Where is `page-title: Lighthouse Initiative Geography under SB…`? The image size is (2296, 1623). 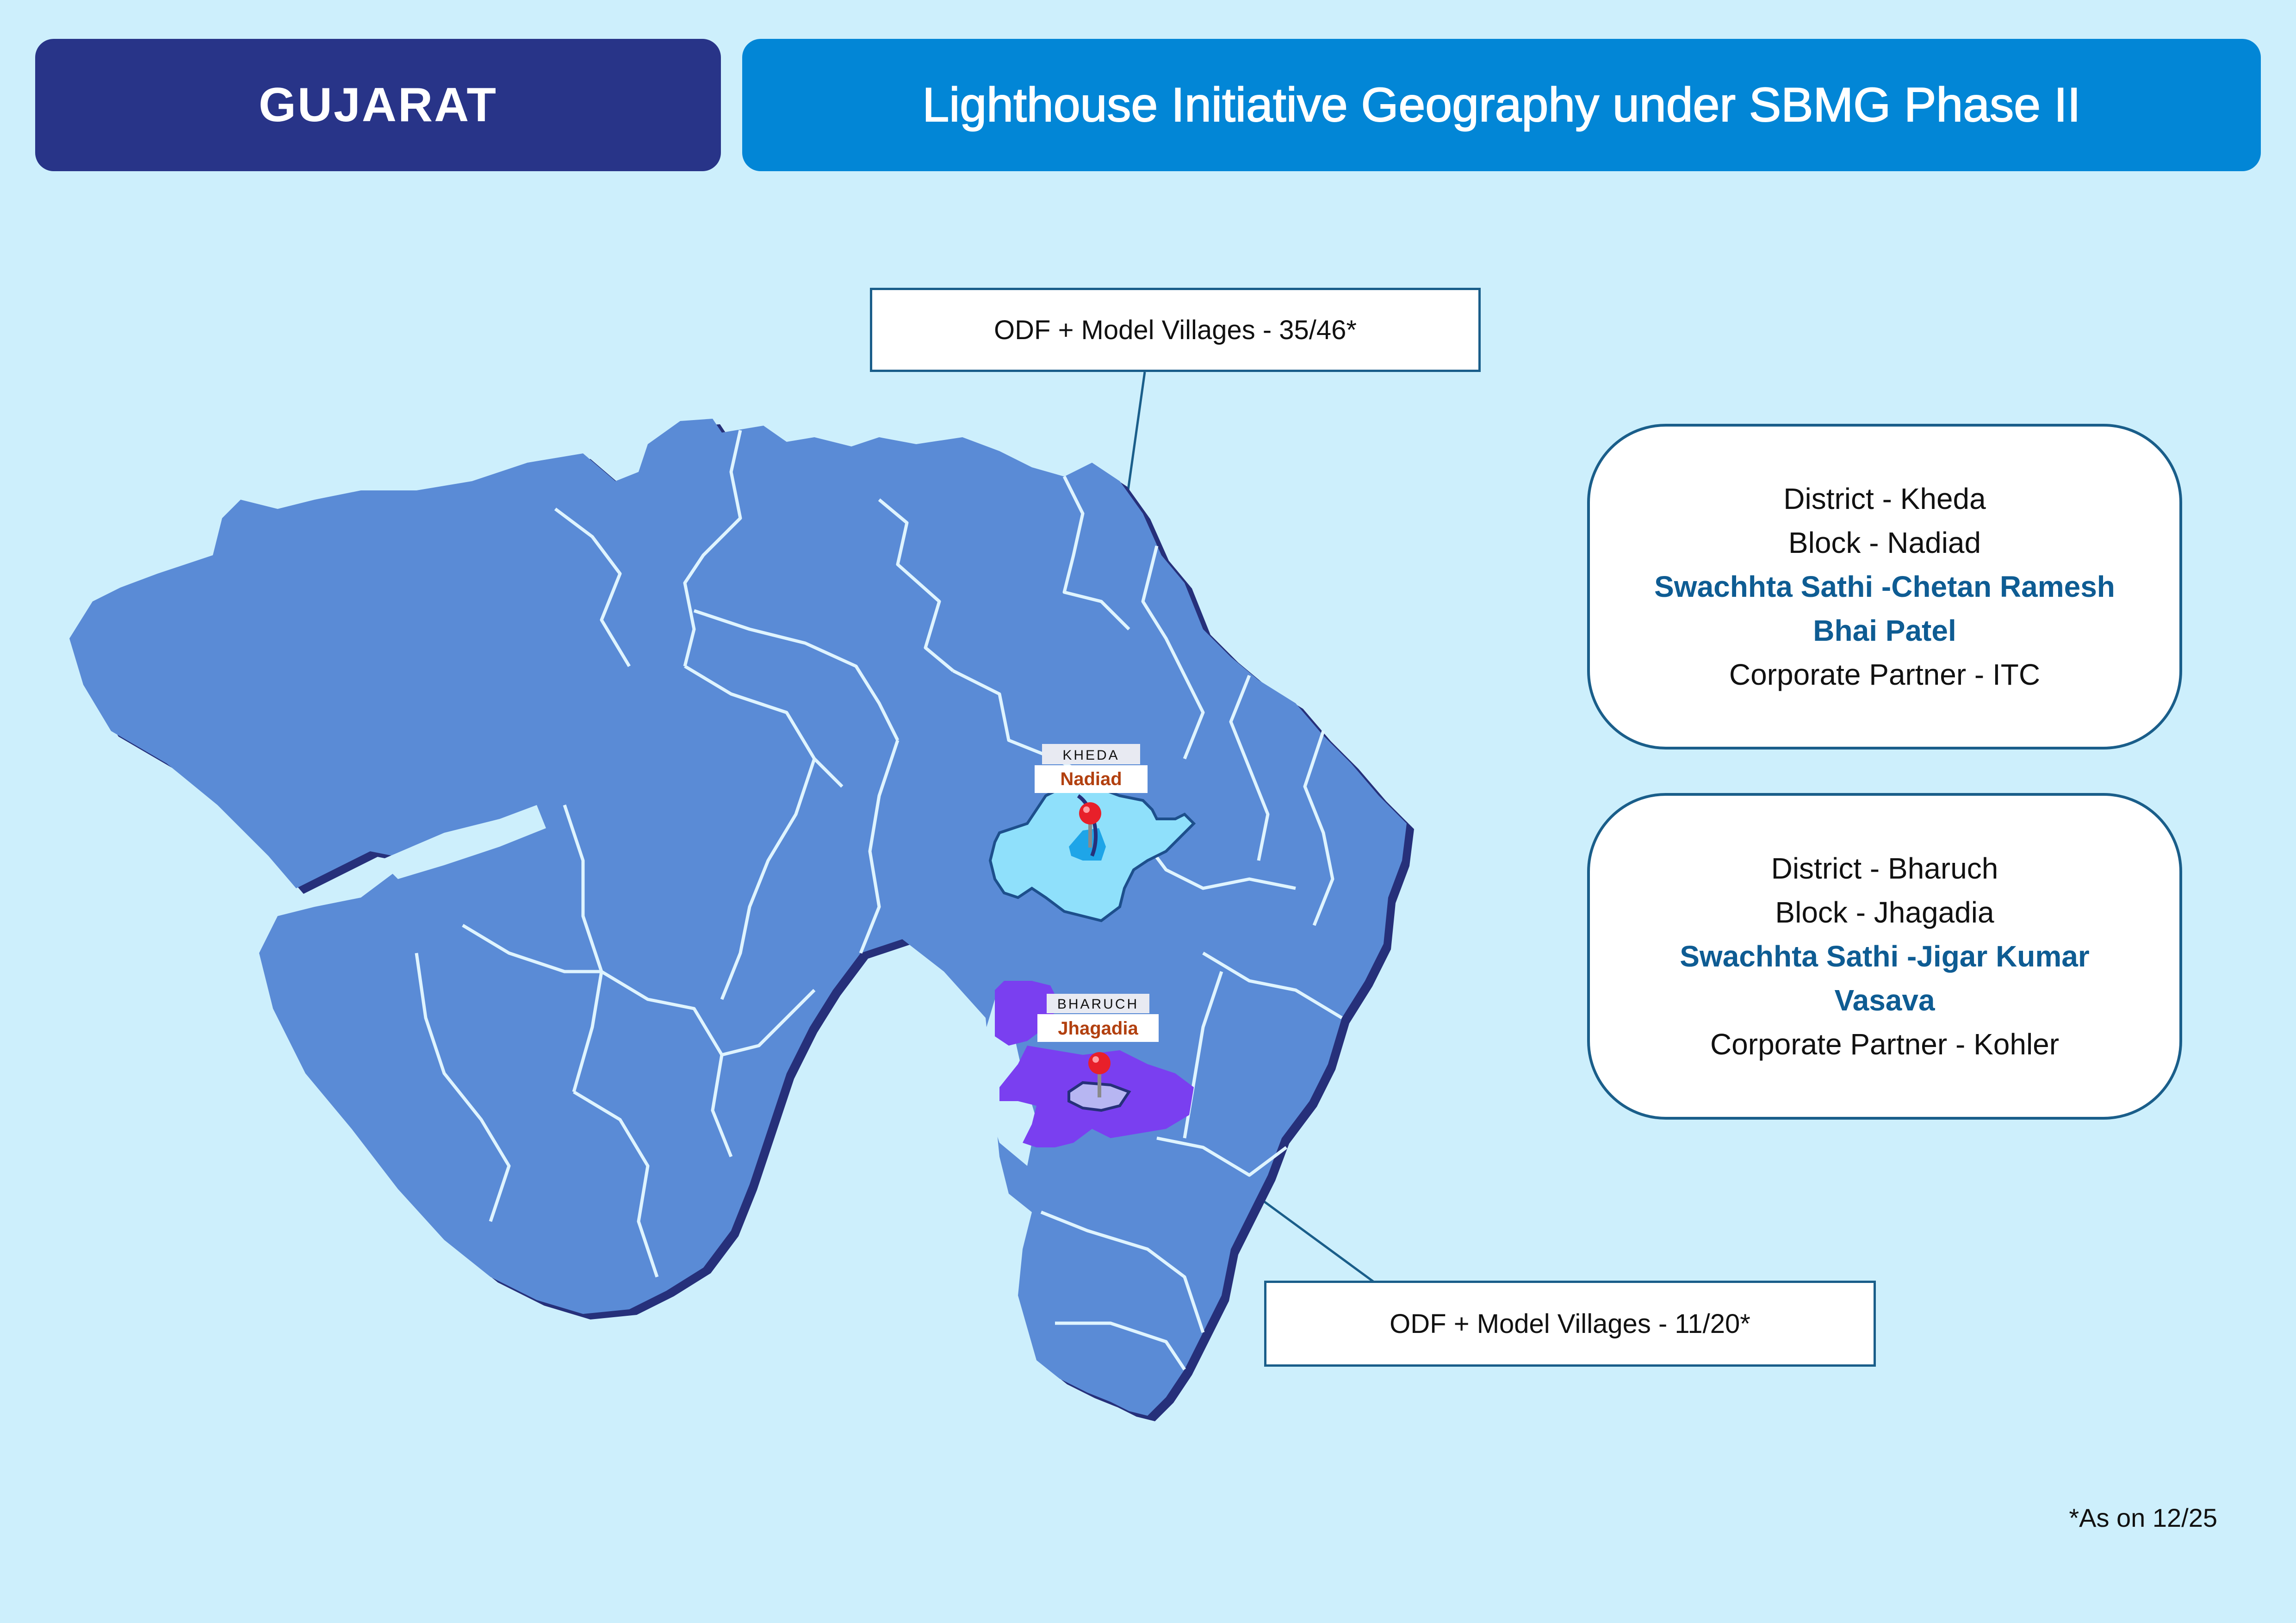 page-title: Lighthouse Initiative Geography under SB… is located at coordinates (1502, 105).